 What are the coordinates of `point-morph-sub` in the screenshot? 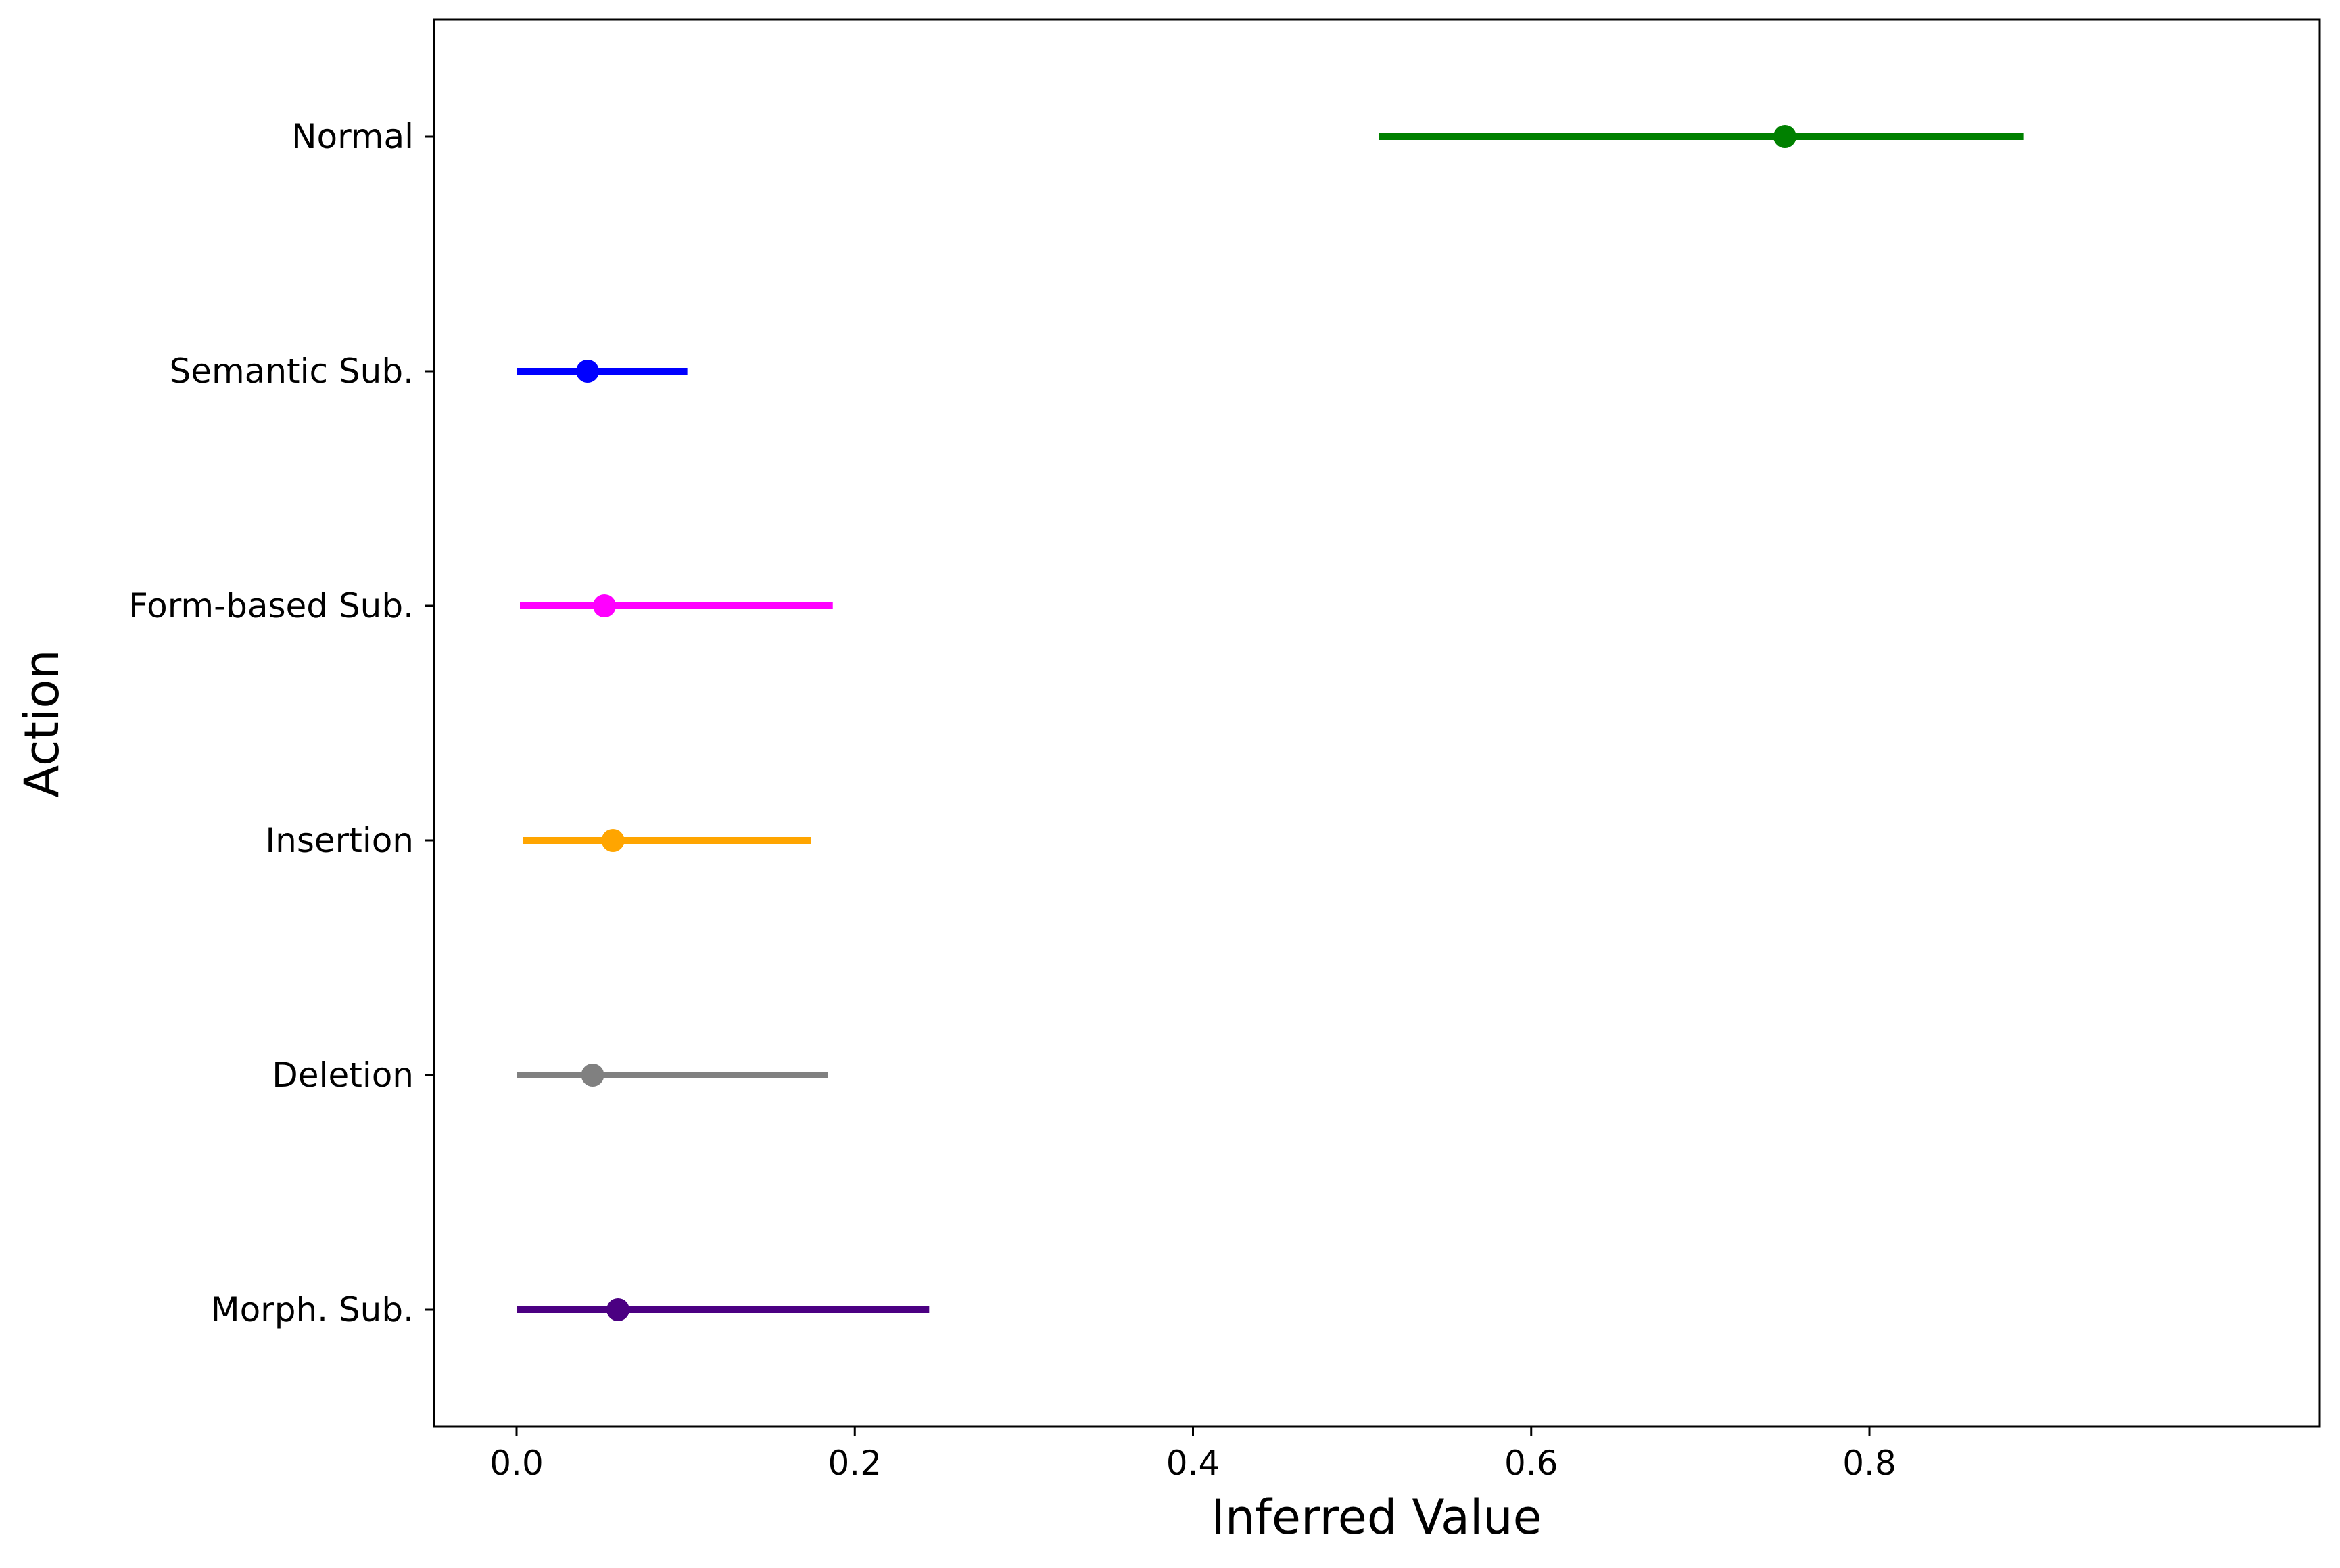 It's located at (618, 1309).